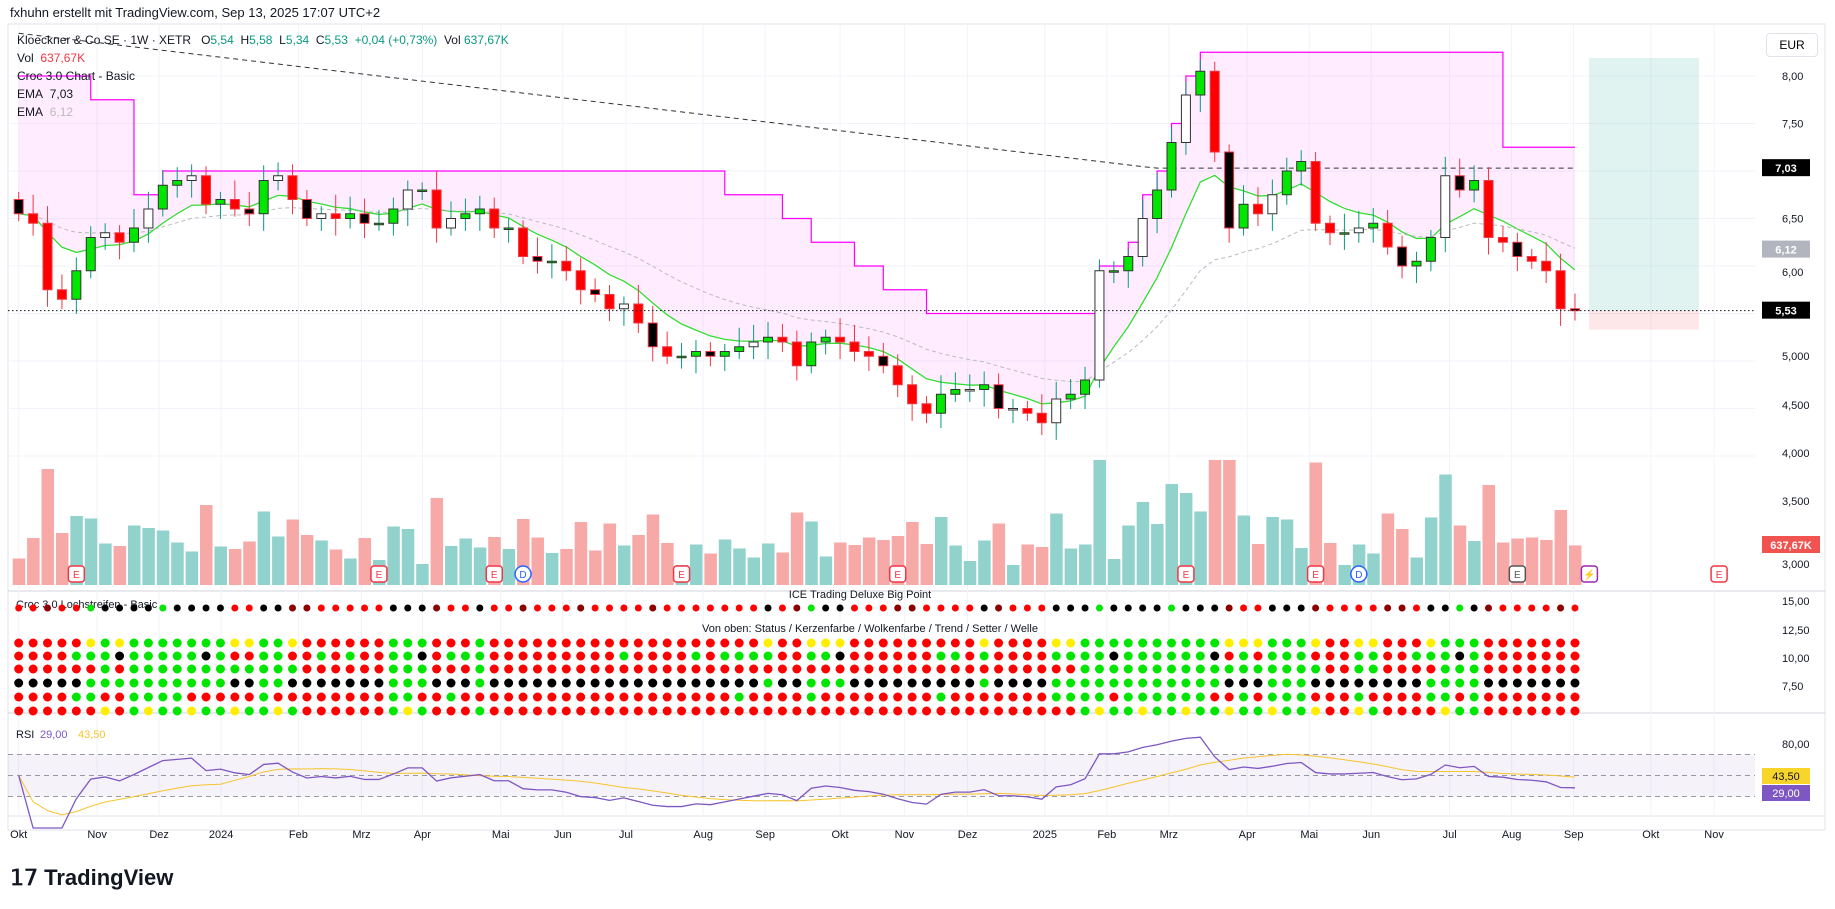 This screenshot has width=1835, height=909. I want to click on time-axis-label: Jun, so click(1371, 835).